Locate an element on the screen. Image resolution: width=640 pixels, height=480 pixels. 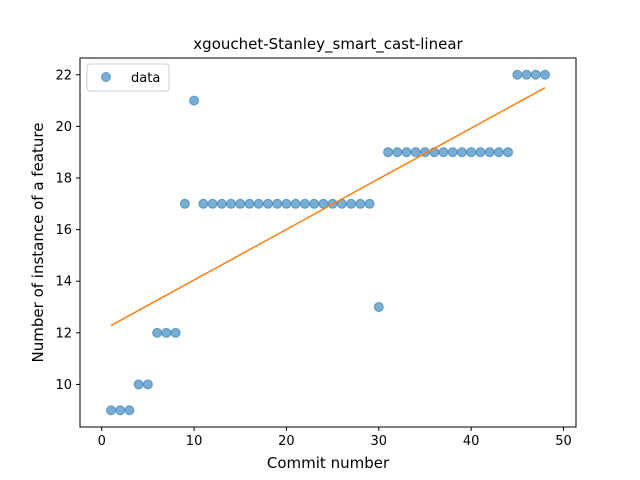
legend-frame is located at coordinates (128, 77).